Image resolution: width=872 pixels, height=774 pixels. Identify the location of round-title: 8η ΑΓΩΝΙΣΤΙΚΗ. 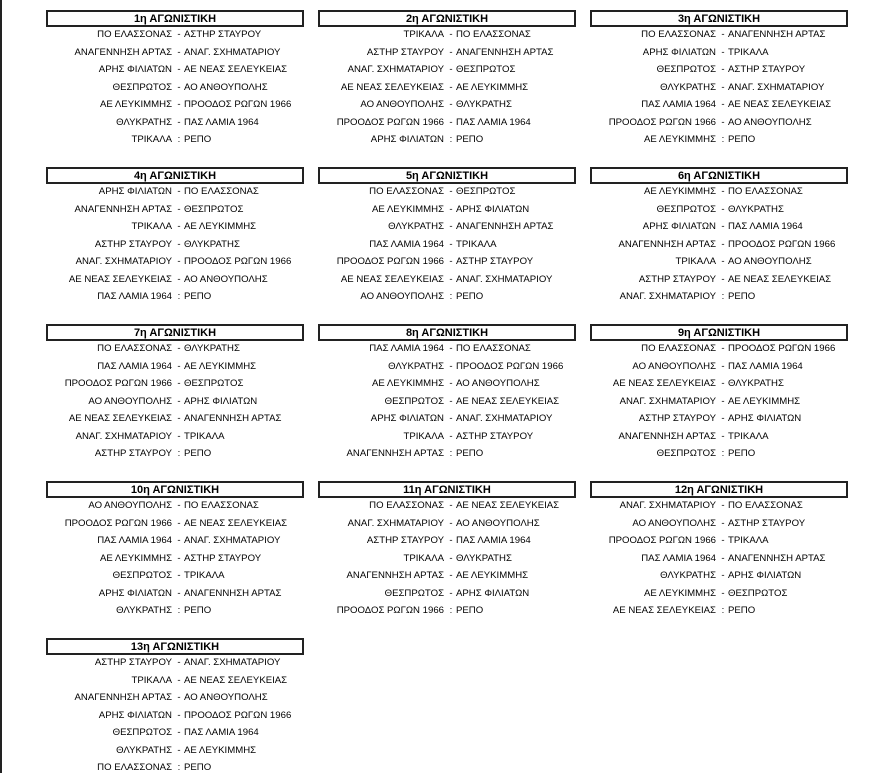
(447, 332).